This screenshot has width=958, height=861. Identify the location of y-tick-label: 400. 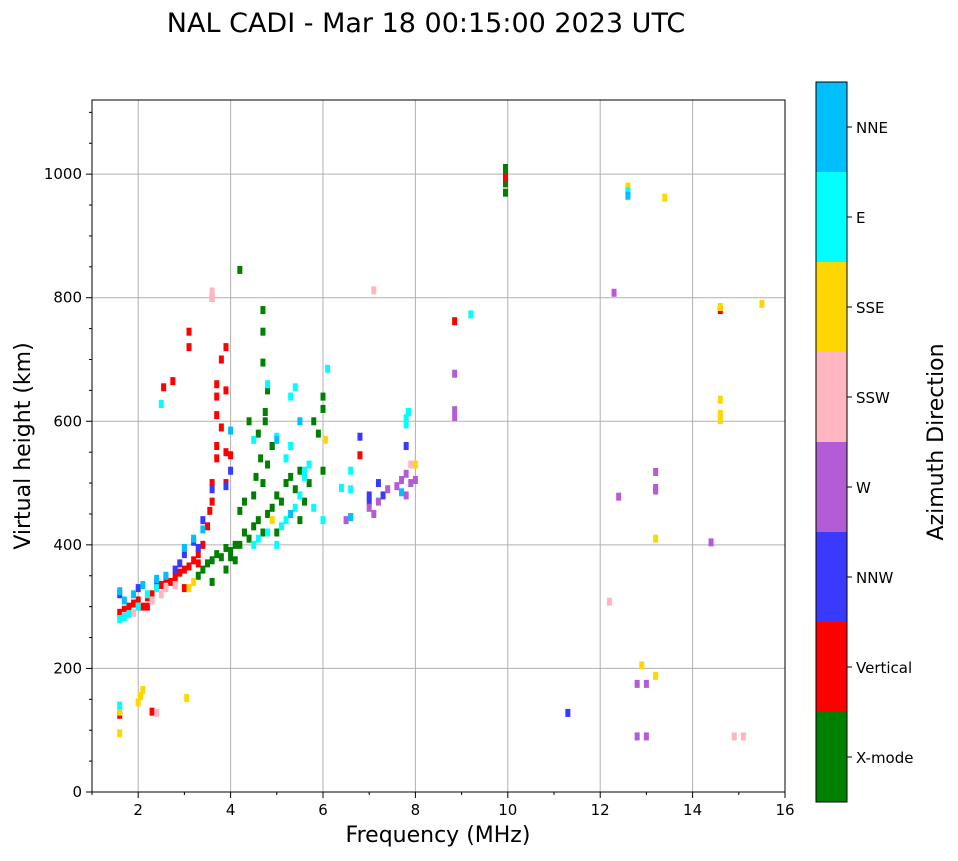
(67, 545).